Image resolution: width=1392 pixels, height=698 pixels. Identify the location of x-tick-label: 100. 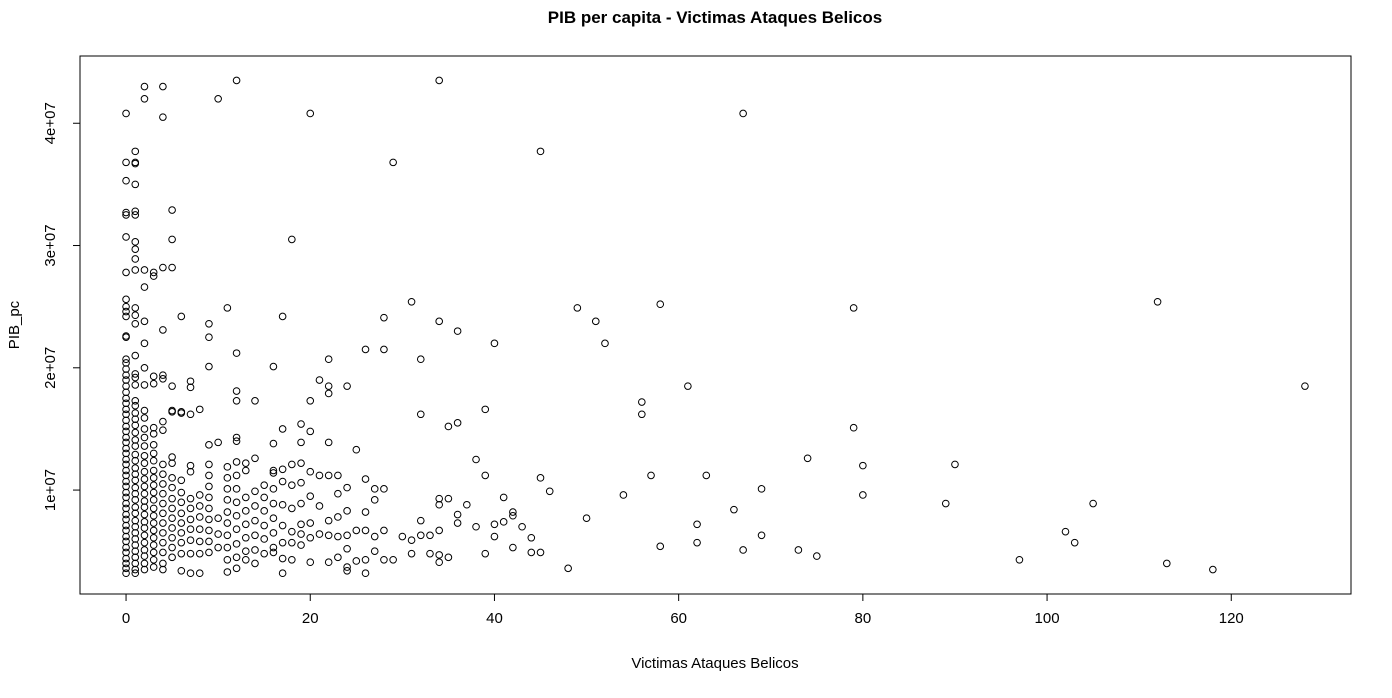
(1047, 618).